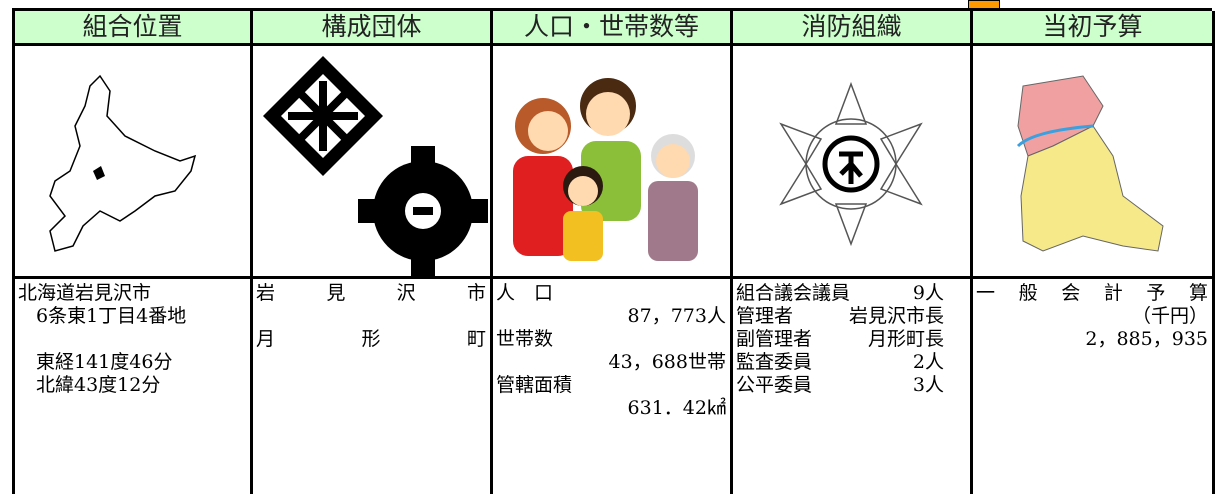 Image resolution: width=1220 pixels, height=494 pixels. I want to click on fire-emblem, so click(851, 164).